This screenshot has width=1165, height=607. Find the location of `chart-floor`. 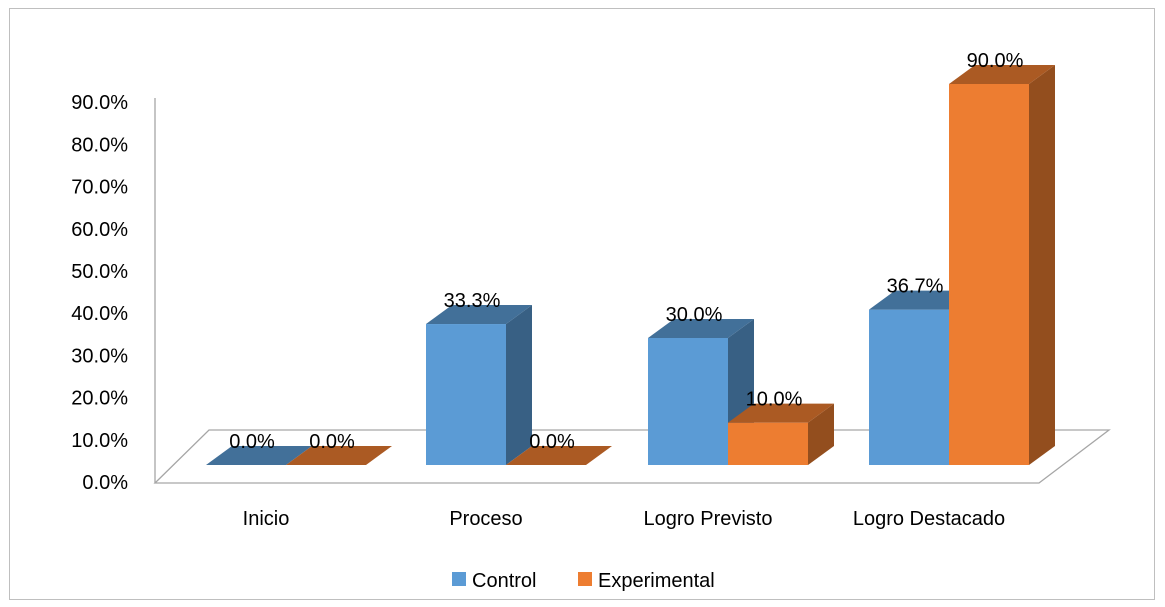

chart-floor is located at coordinates (632, 456).